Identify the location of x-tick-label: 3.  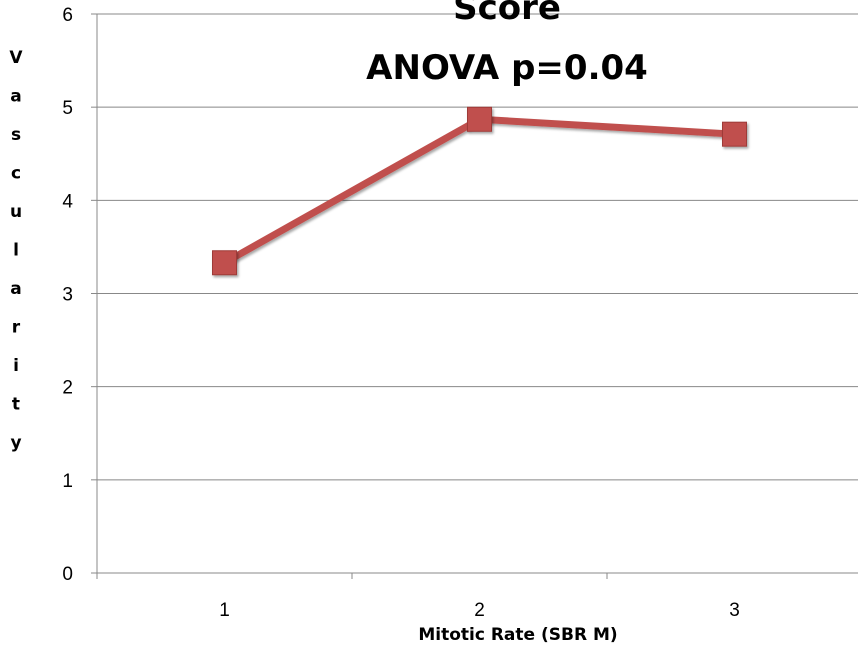
(734, 610).